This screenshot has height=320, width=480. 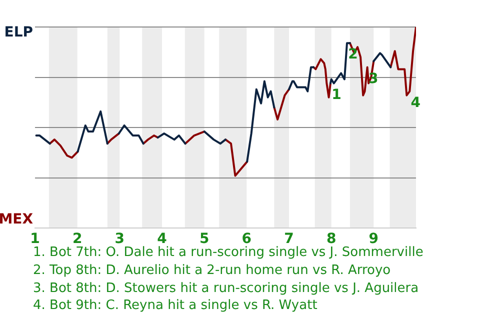 What do you see at coordinates (337, 94) in the screenshot?
I see `annotation: 1` at bounding box center [337, 94].